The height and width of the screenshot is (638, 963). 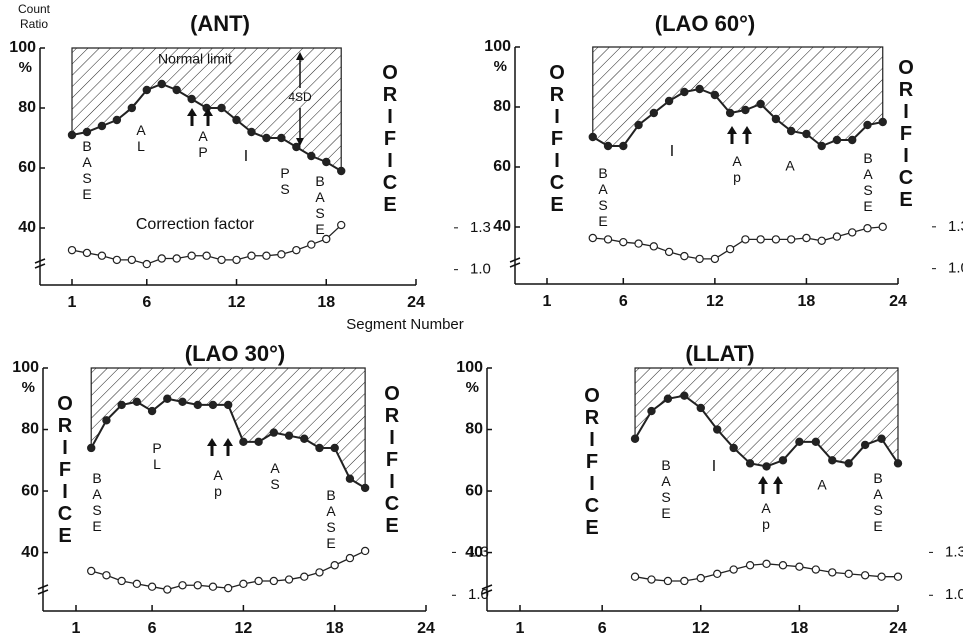 What do you see at coordinates (285, 181) in the screenshot?
I see `annotation: PS` at bounding box center [285, 181].